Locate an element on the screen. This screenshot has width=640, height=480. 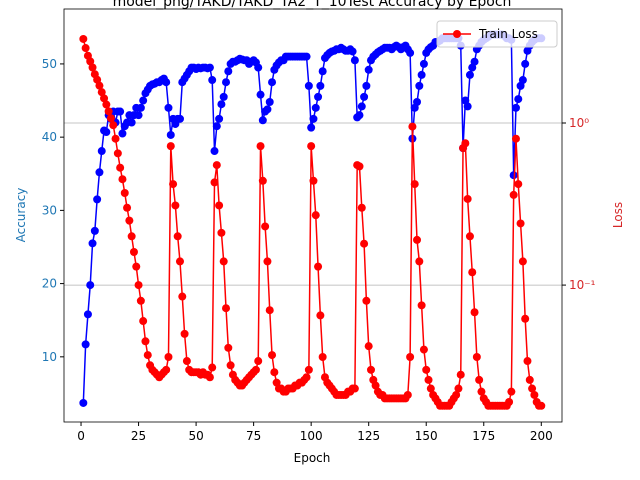
y2-axis-label: Loss is located at coordinates (618, 215).